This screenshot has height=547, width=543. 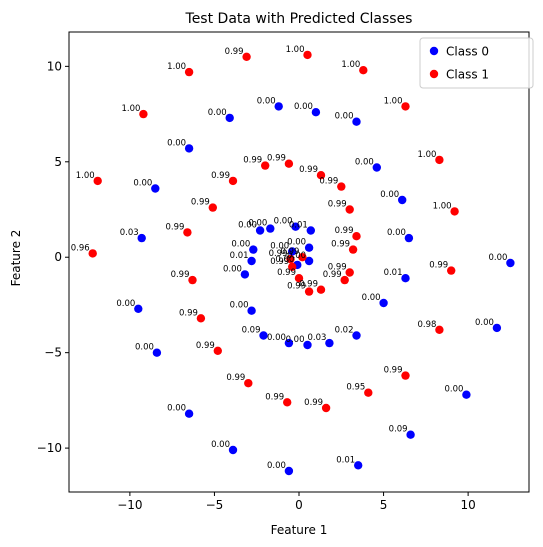 I want to click on x-axis-label: Feature 1, so click(x=299, y=530).